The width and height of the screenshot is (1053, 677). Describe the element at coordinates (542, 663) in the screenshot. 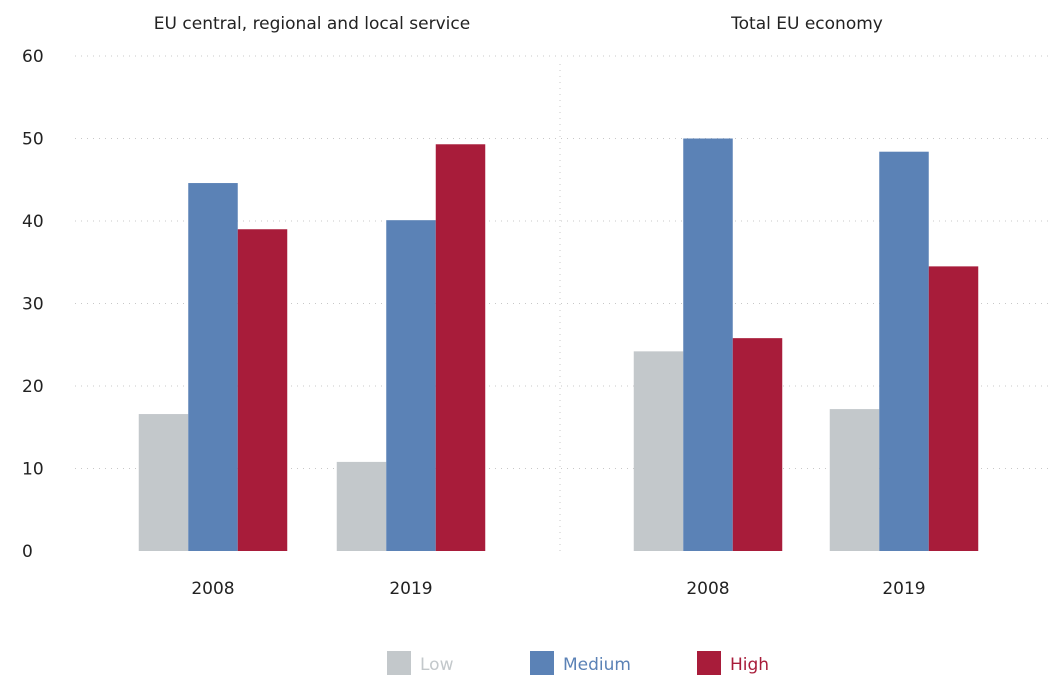

I see `legend-swatch-medium` at that location.